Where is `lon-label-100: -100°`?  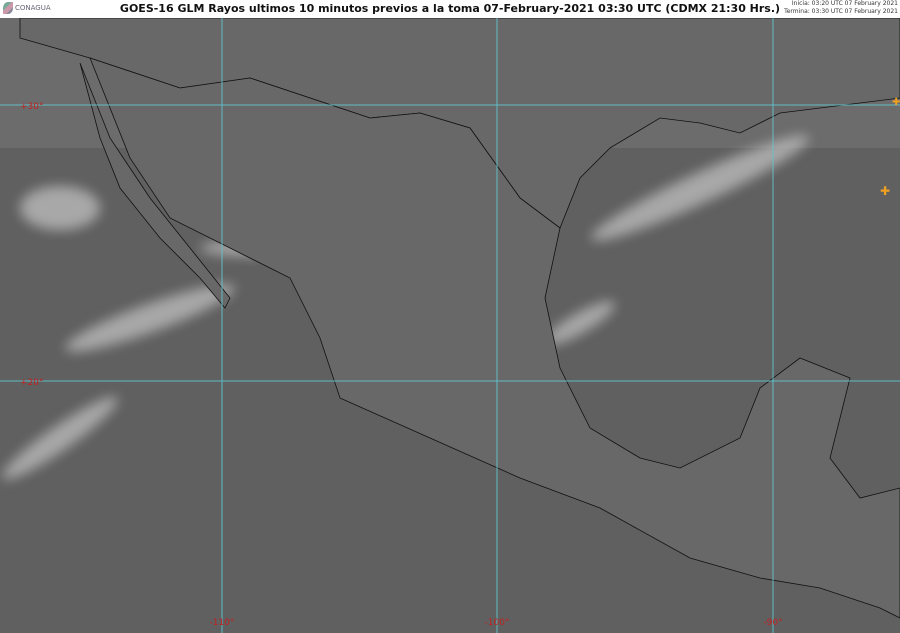
lon-label-100: -100° is located at coordinates (497, 623).